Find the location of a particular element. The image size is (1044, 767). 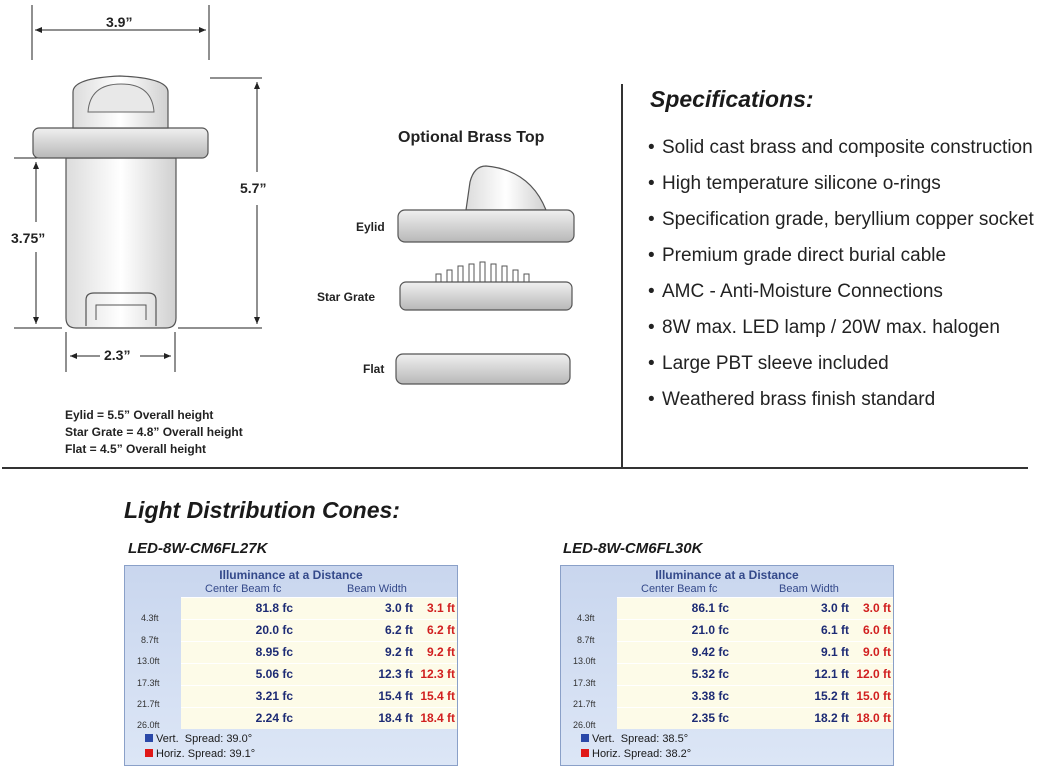

height-note: Flat = 4.5” Overall height is located at coordinates (136, 449).